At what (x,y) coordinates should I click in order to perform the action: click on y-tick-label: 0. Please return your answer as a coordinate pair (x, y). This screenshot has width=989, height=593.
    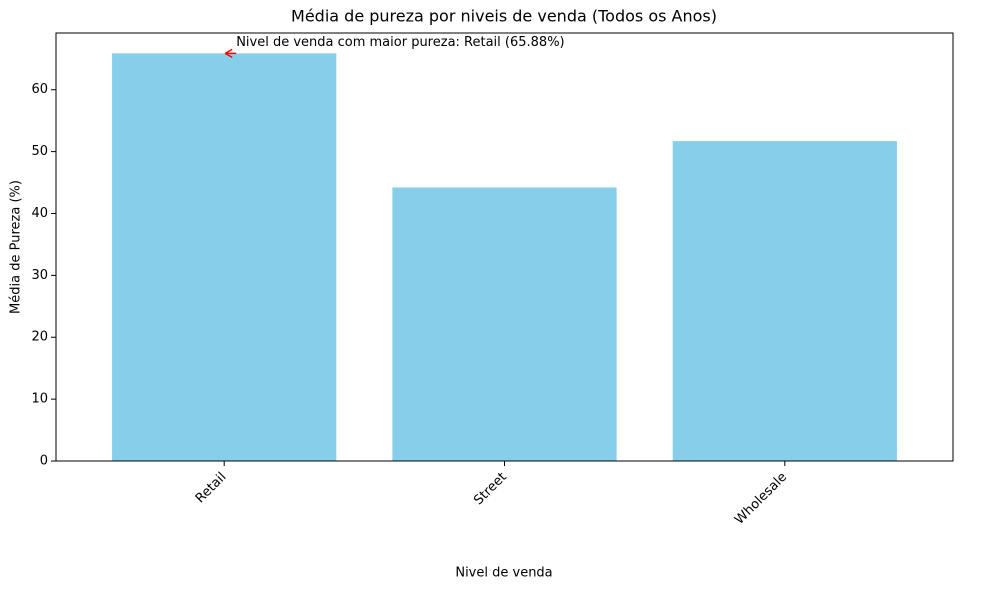
    Looking at the image, I should click on (44, 461).